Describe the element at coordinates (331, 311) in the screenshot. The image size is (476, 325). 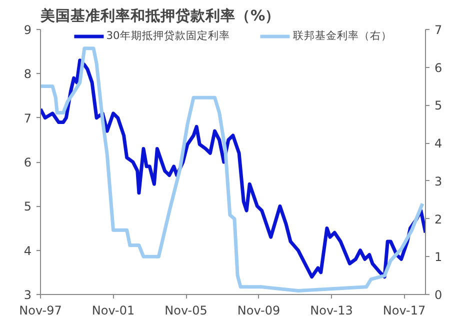
I see `x-tick-label: Nov-13` at that location.